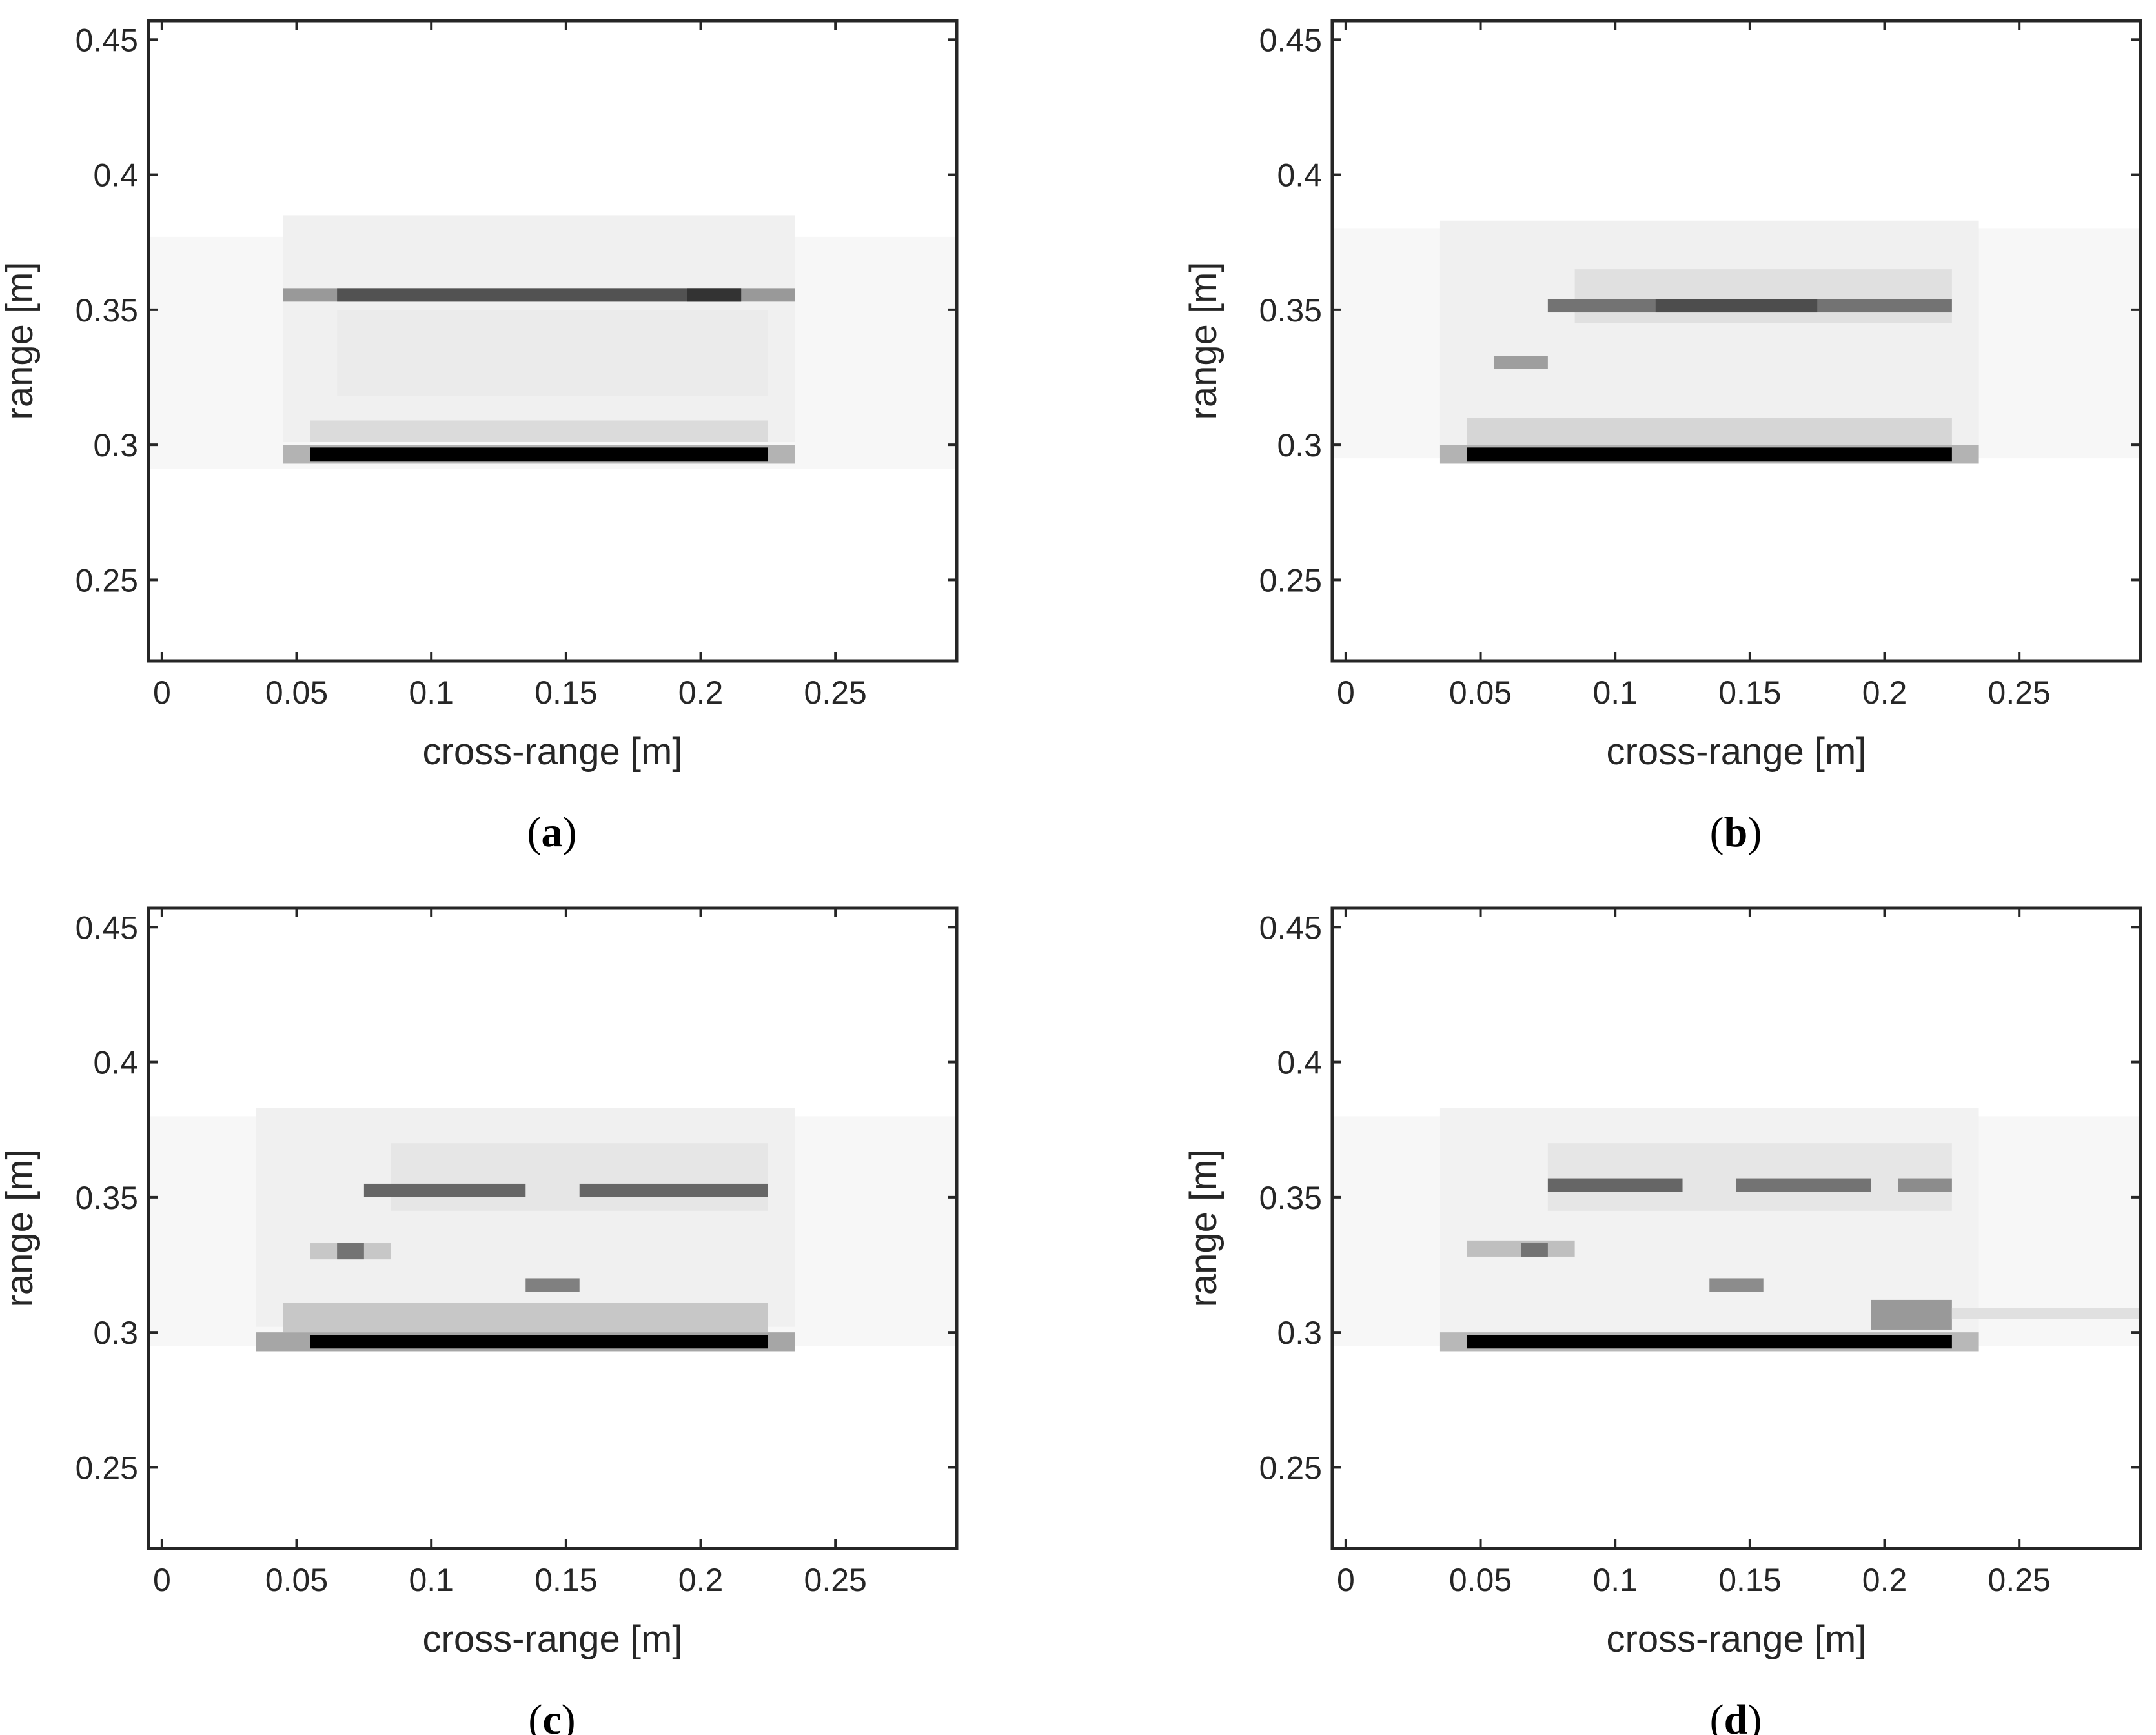 This screenshot has height=1735, width=2156. Describe the element at coordinates (551, 1716) in the screenshot. I see `panel-label: (c)` at that location.